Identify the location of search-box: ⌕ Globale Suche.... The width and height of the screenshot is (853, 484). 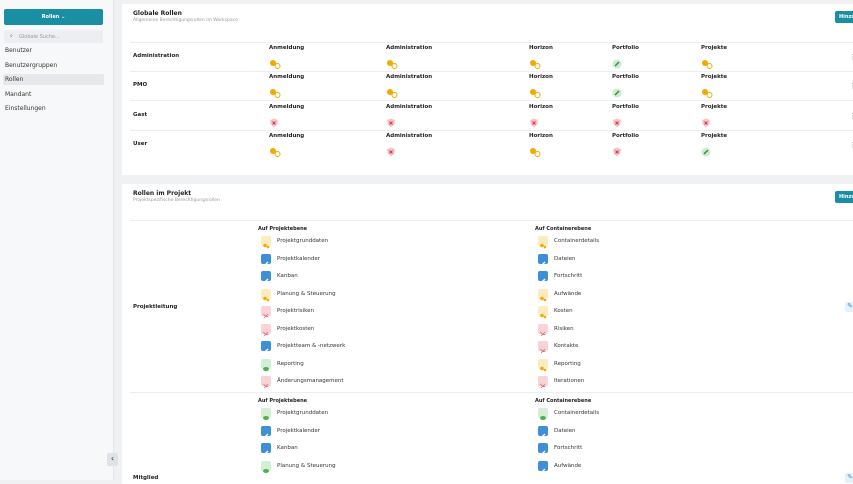
(53, 36).